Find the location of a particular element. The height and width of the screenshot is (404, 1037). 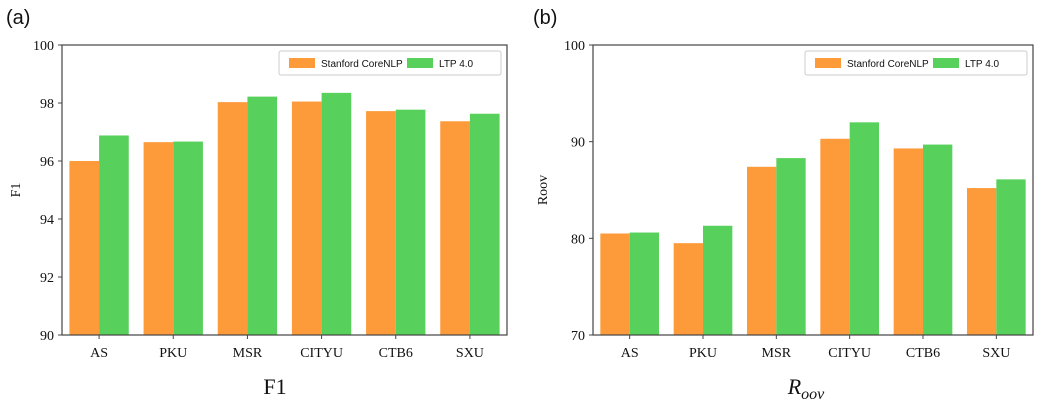

panel-b-y-axis-label: Roov is located at coordinates (543, 190).